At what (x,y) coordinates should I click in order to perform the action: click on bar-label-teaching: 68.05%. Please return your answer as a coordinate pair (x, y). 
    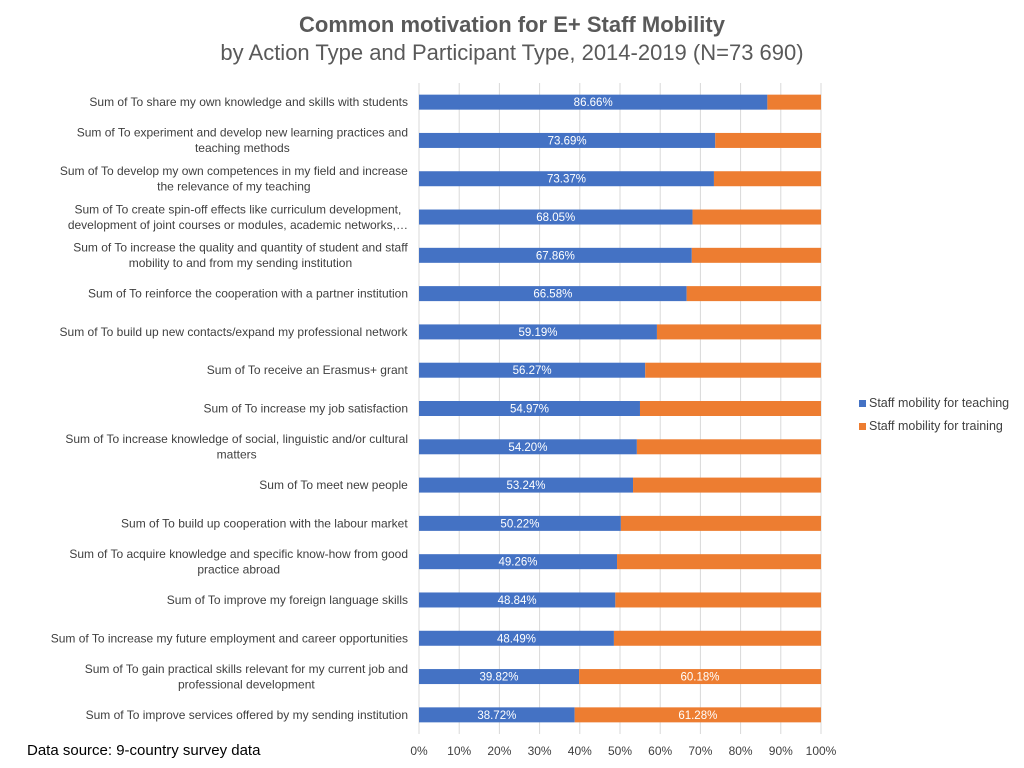
    Looking at the image, I should click on (555, 218).